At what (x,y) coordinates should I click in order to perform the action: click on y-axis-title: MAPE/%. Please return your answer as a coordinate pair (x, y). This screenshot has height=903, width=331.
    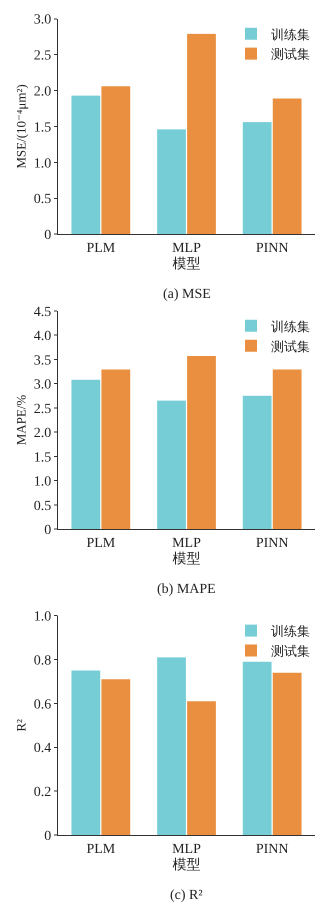
    Looking at the image, I should click on (21, 420).